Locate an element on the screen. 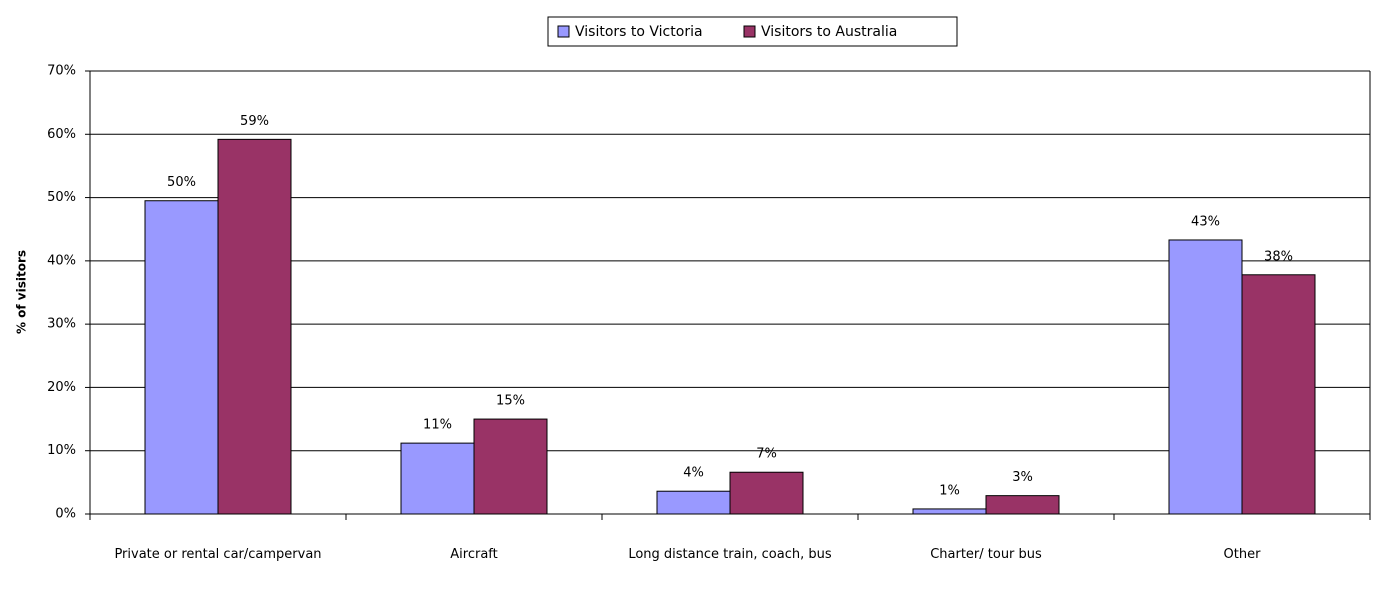 The image size is (1377, 596). legend-label: Visitors to Australia is located at coordinates (829, 32).